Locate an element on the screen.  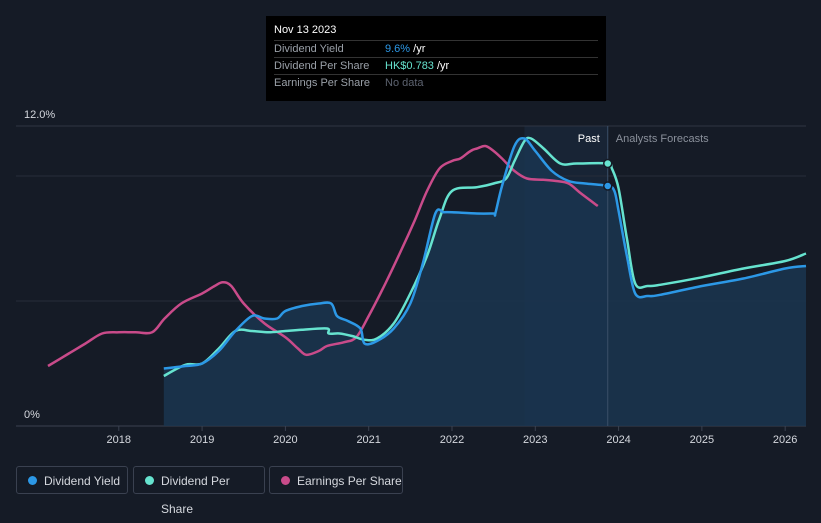
tooltip-row-dividend-yield: Dividend Yield 9.6% /yr is located at coordinates (436, 49).